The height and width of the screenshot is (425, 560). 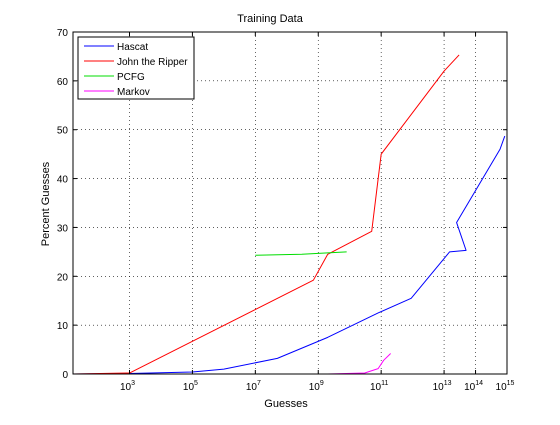 What do you see at coordinates (270, 19) in the screenshot?
I see `chart-title: Training Data` at bounding box center [270, 19].